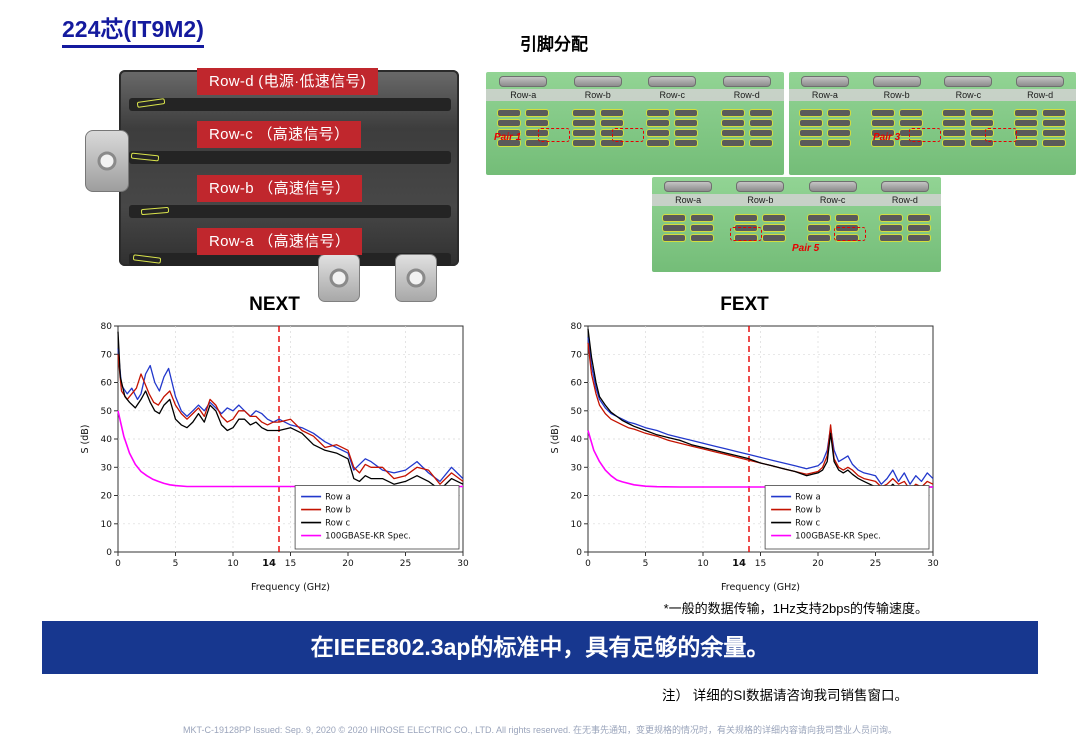  I want to click on row-c-label: Row-c （高速信号）, so click(279, 134).